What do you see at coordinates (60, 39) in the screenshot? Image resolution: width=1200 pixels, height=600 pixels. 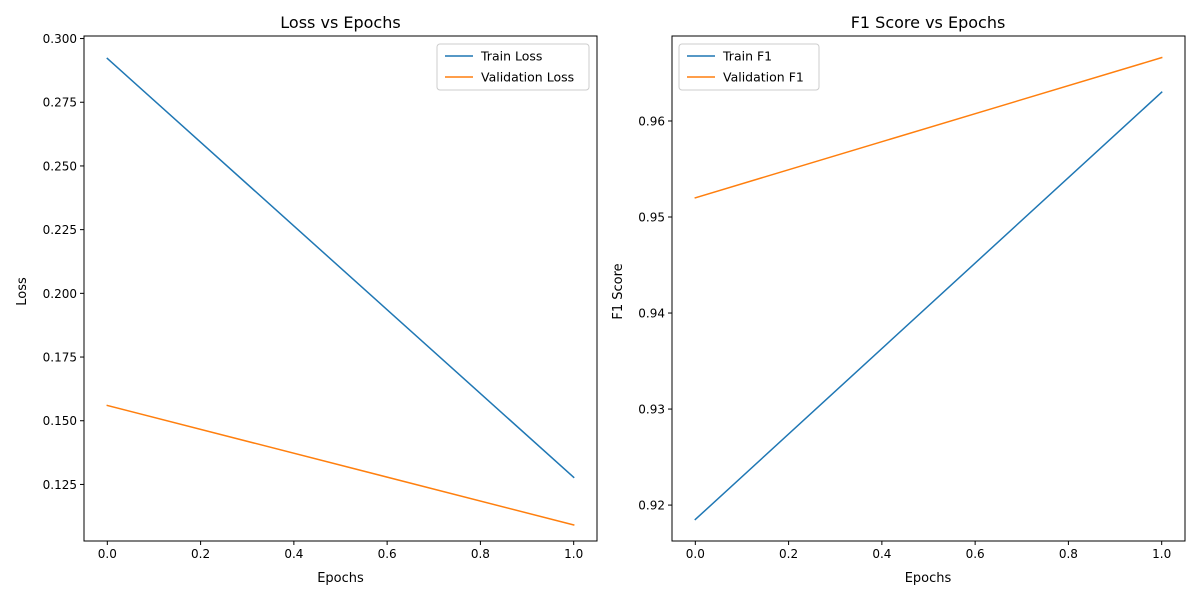 I see `loss-ytick-label: 0.300` at bounding box center [60, 39].